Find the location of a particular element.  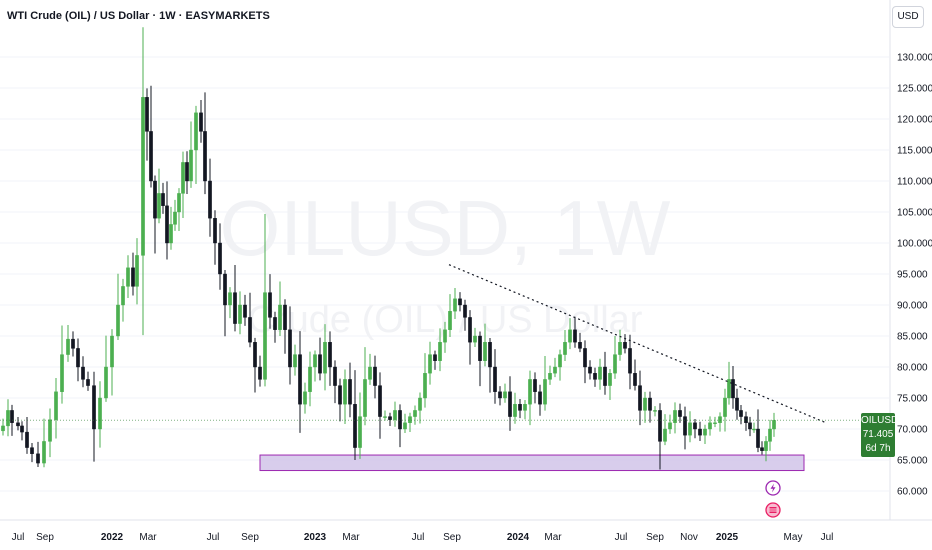

price-tag-symbol: OILUSD is located at coordinates (880, 420).